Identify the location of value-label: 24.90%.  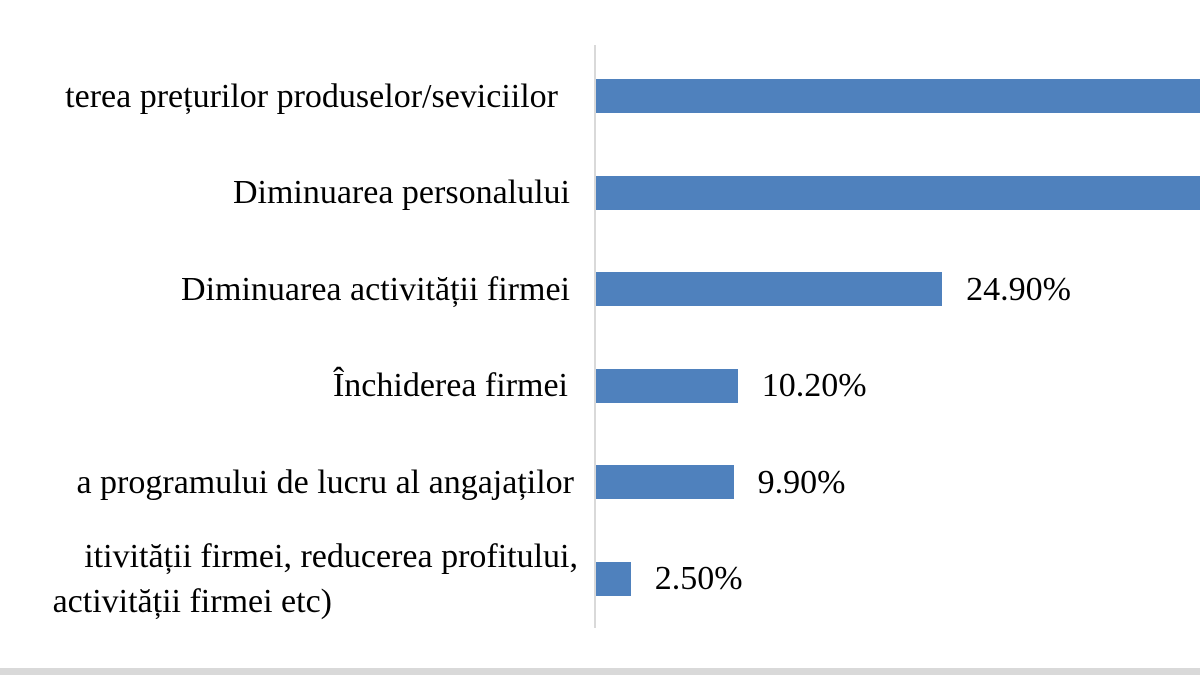
(1018, 289).